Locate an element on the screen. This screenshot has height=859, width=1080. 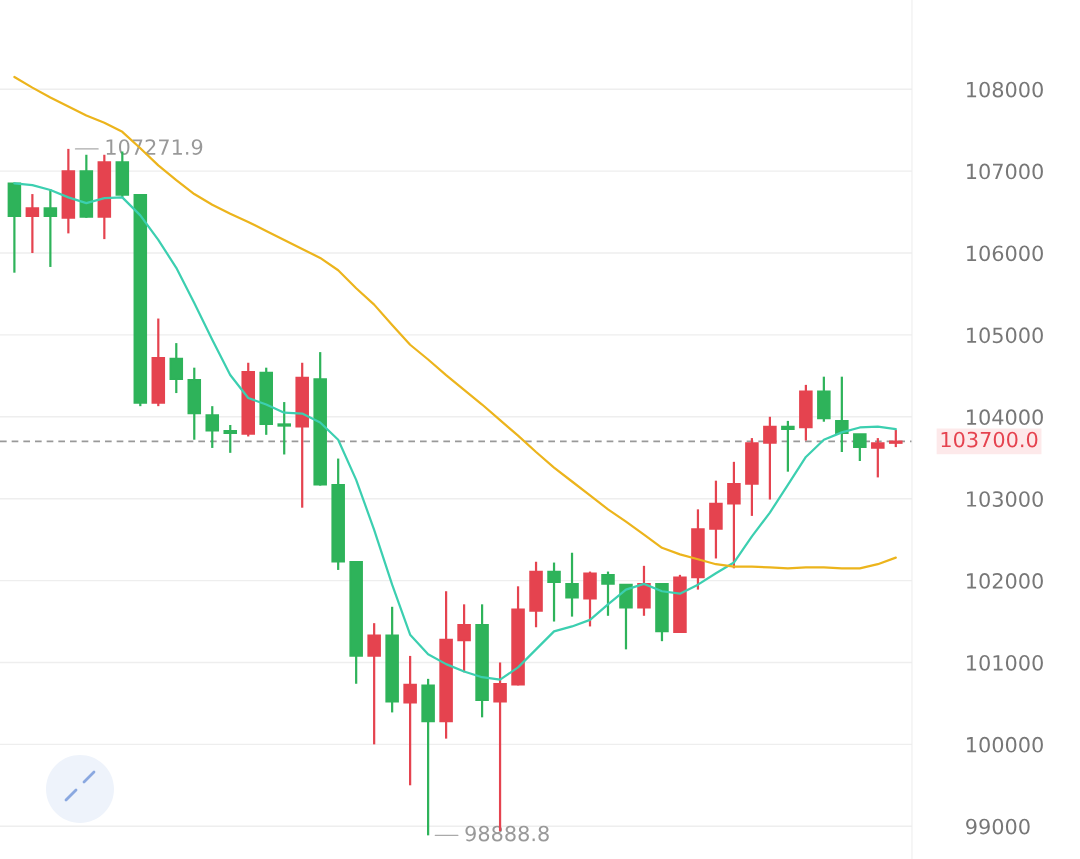
y-tick-label: 105000 is located at coordinates (1005, 335).